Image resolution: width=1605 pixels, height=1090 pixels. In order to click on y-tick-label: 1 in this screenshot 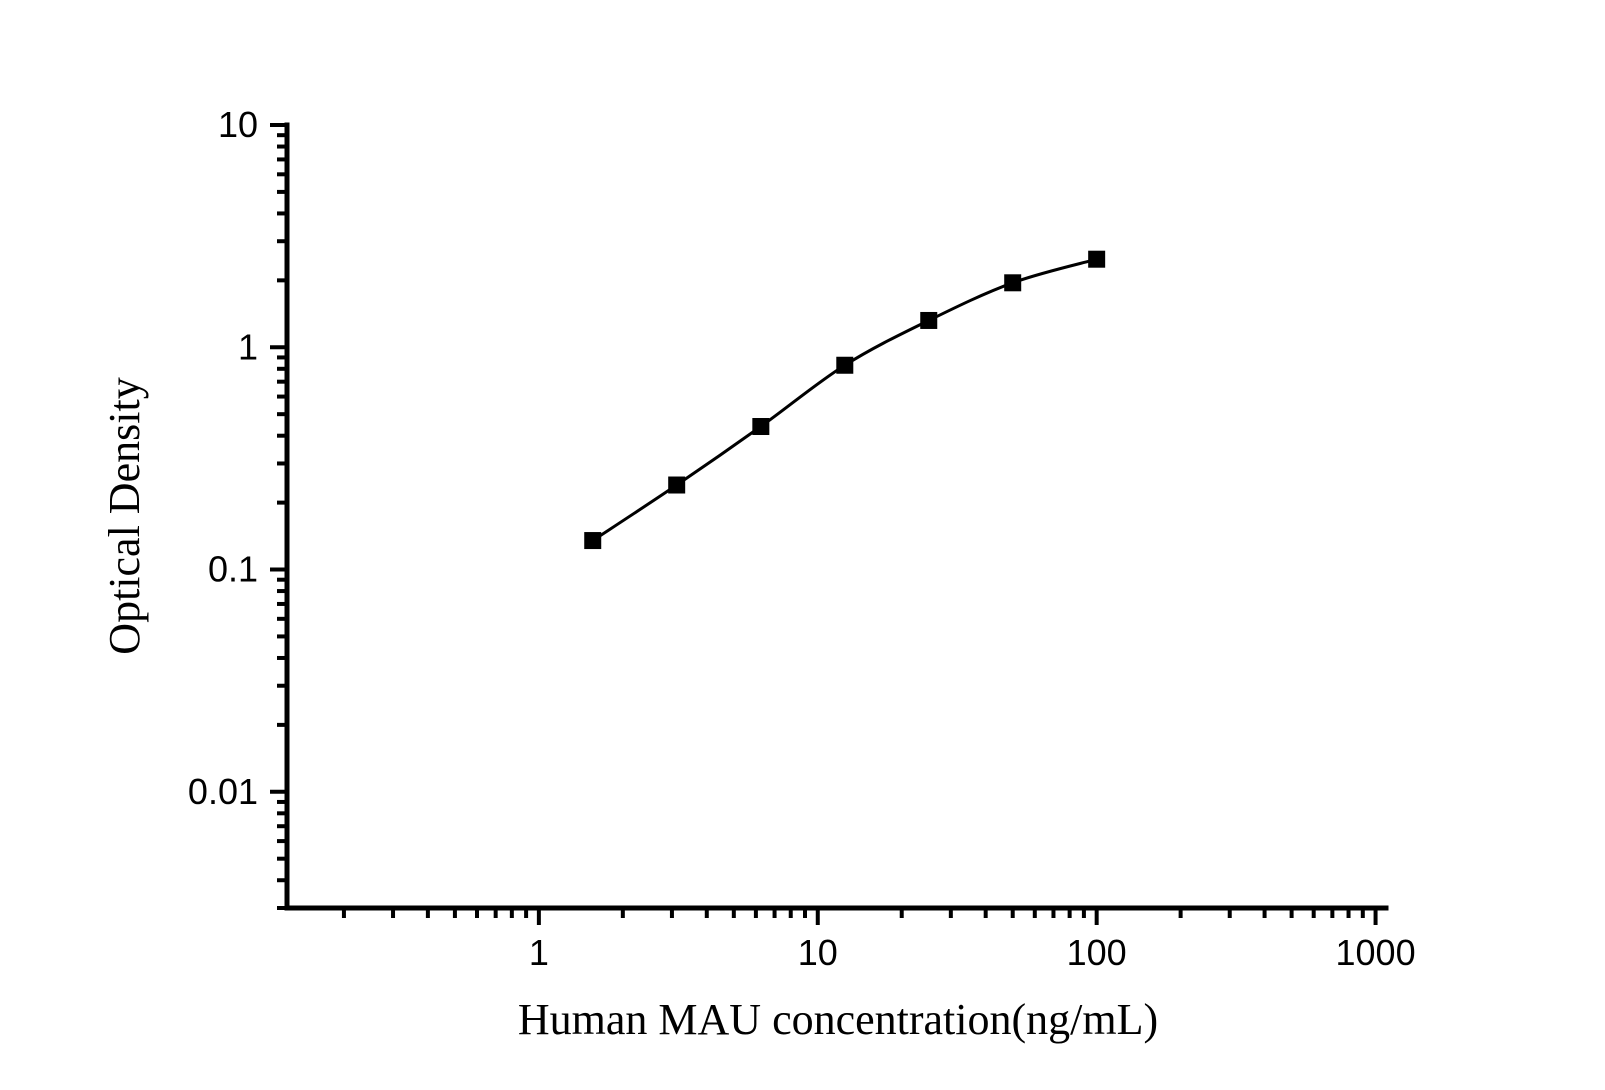, I will do `click(248, 346)`.